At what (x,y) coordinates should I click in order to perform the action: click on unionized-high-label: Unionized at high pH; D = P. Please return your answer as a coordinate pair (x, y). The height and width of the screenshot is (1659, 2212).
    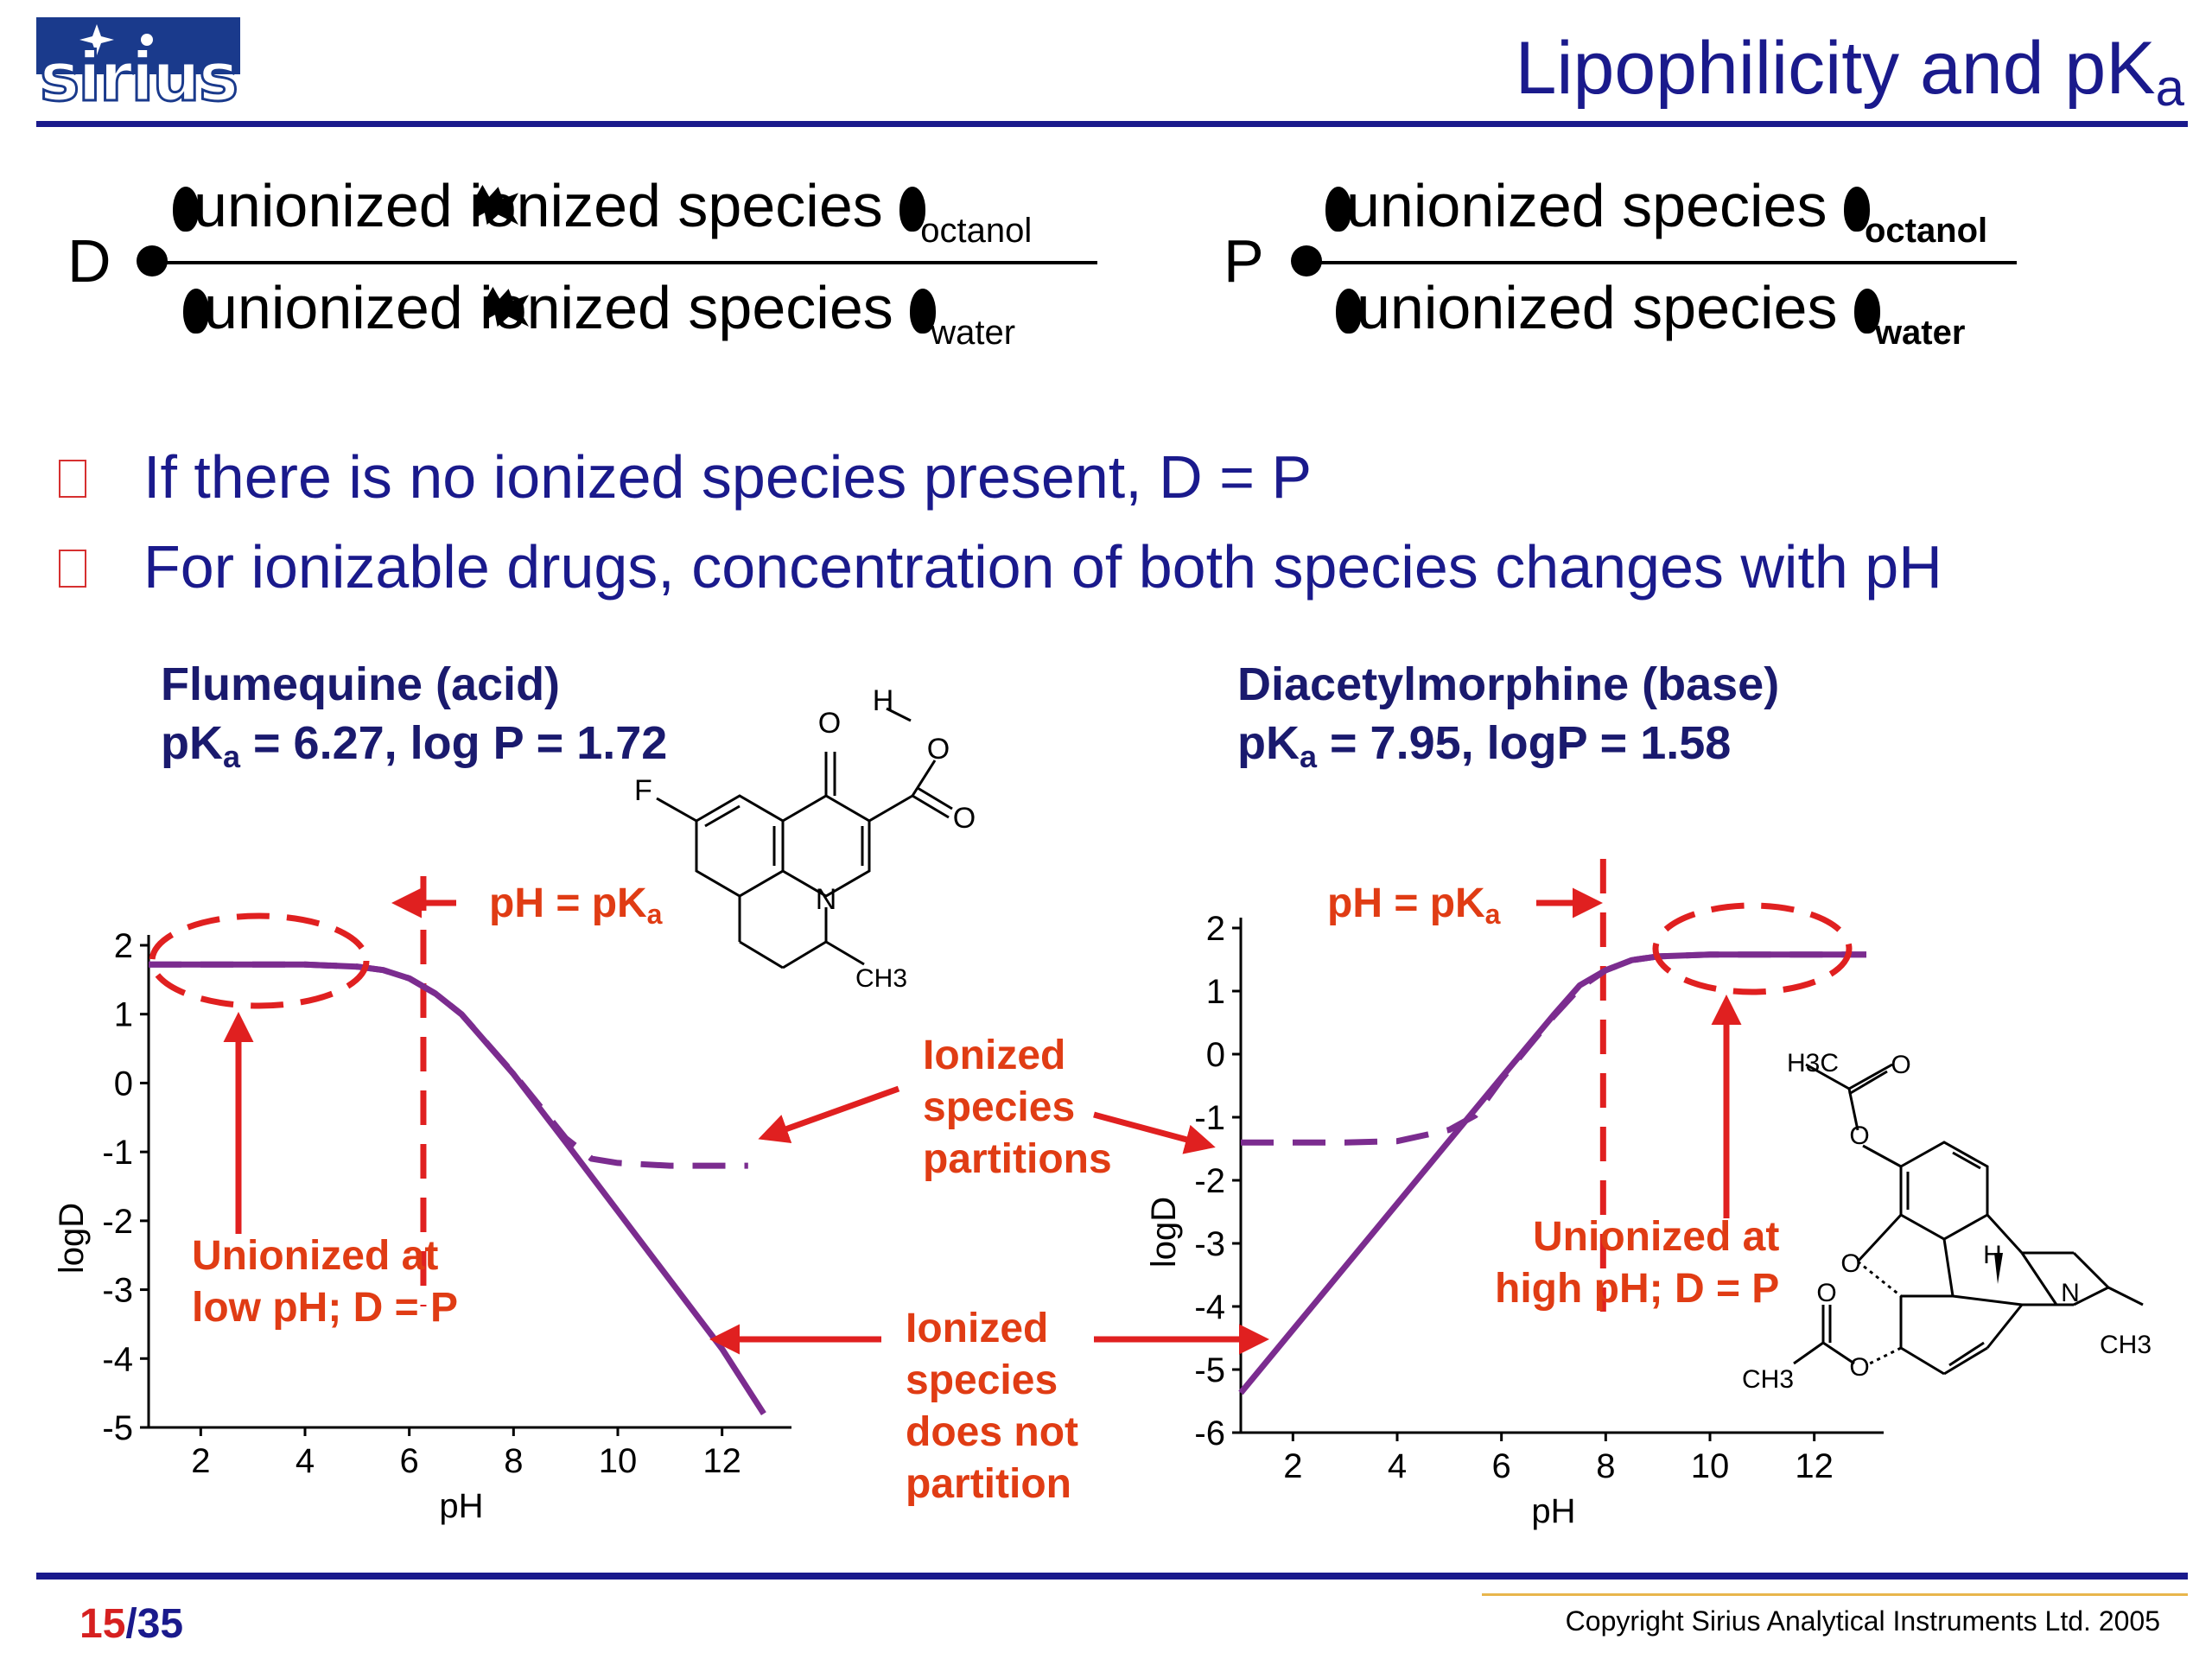
    Looking at the image, I should click on (1637, 1263).